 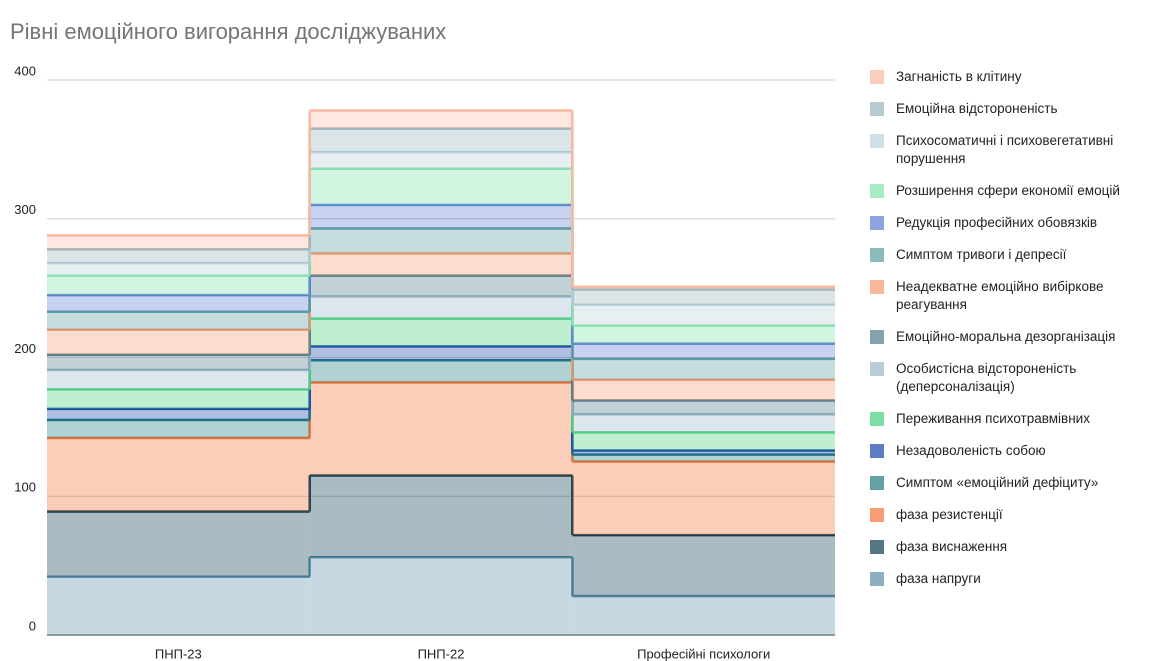 What do you see at coordinates (1018, 547) in the screenshot?
I see `legend-item: фаза виснаження` at bounding box center [1018, 547].